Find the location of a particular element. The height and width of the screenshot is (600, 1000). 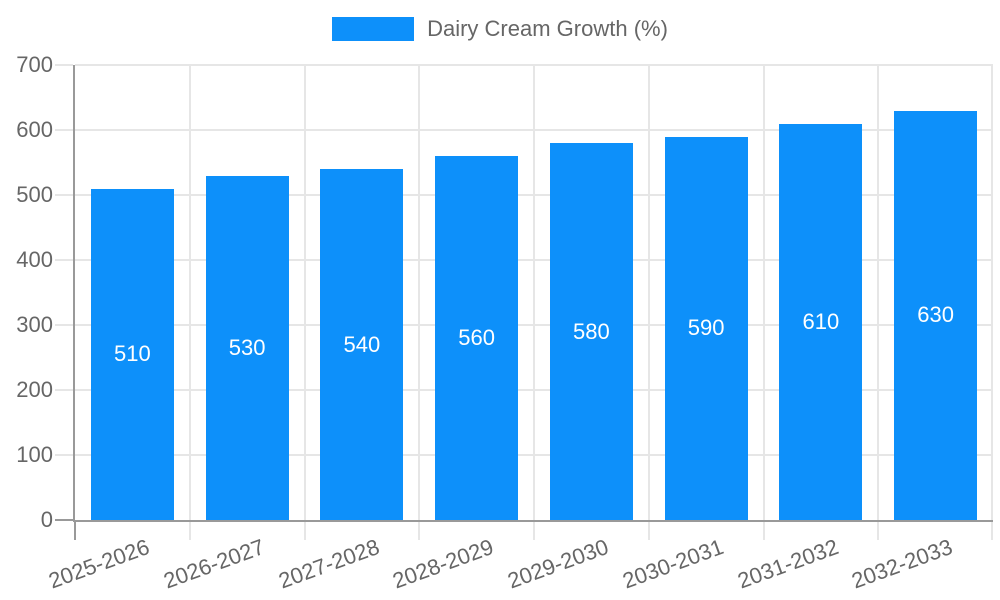

bar-2025-2026: 510 is located at coordinates (132, 354).